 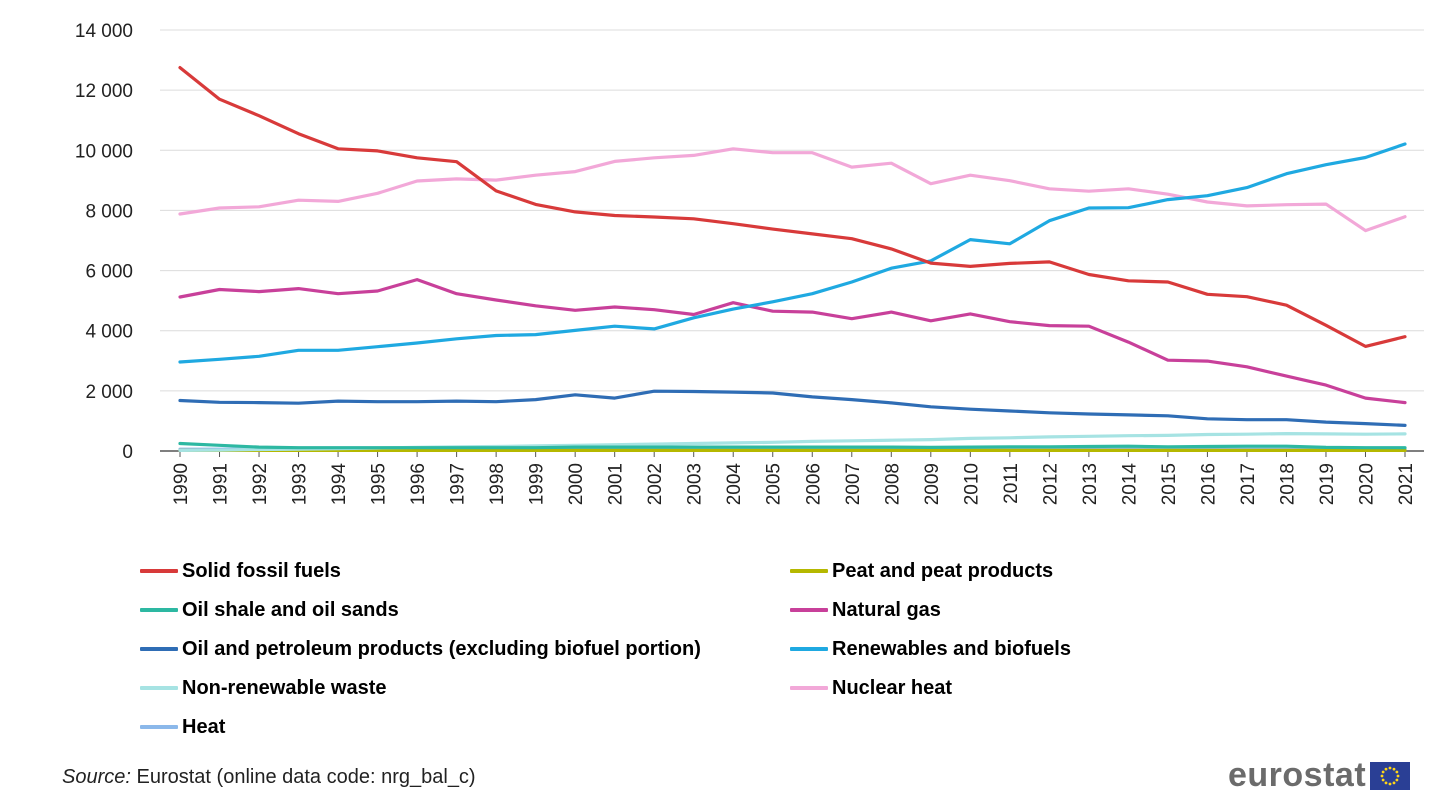 I want to click on legend-item-oil-shale: Oil shale and oil sands, so click(x=269, y=610).